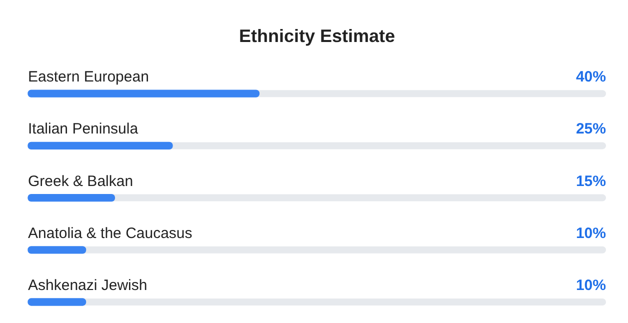  What do you see at coordinates (591, 129) in the screenshot?
I see `data-label: 25%` at bounding box center [591, 129].